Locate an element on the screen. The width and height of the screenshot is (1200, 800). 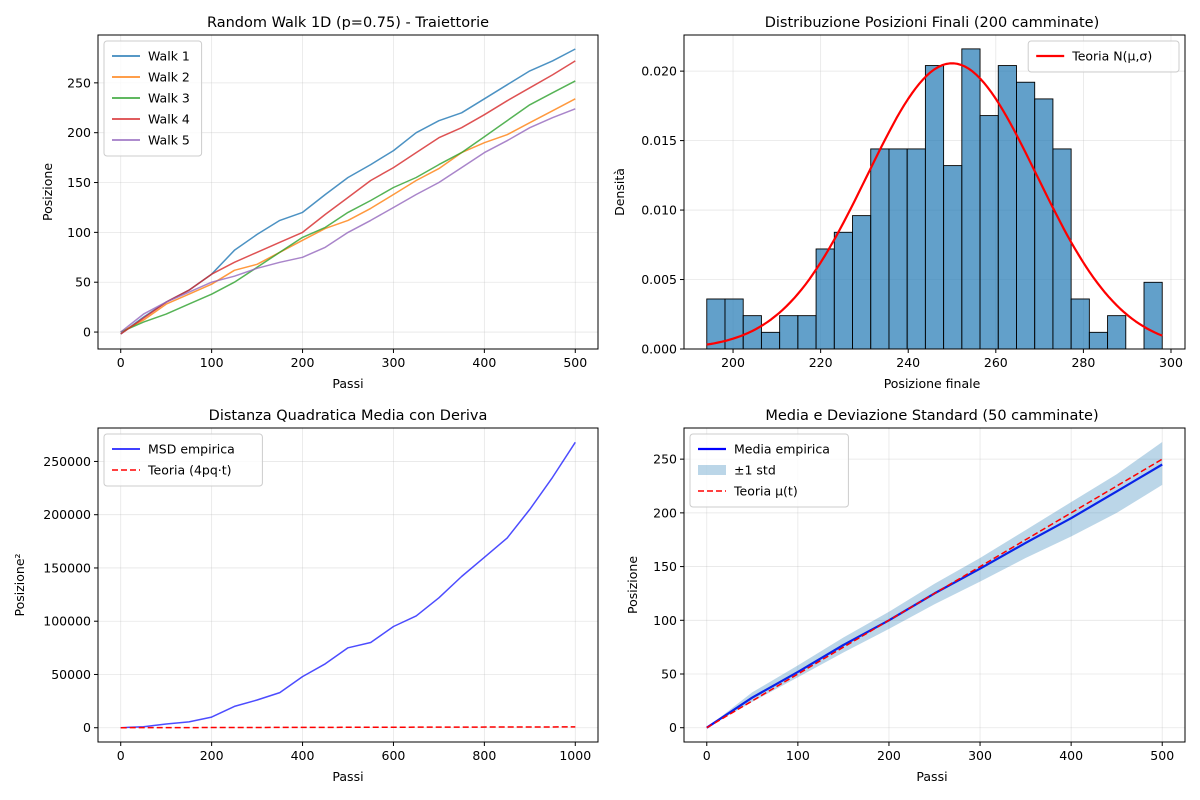
legend-label: Walk 4 is located at coordinates (169, 119).